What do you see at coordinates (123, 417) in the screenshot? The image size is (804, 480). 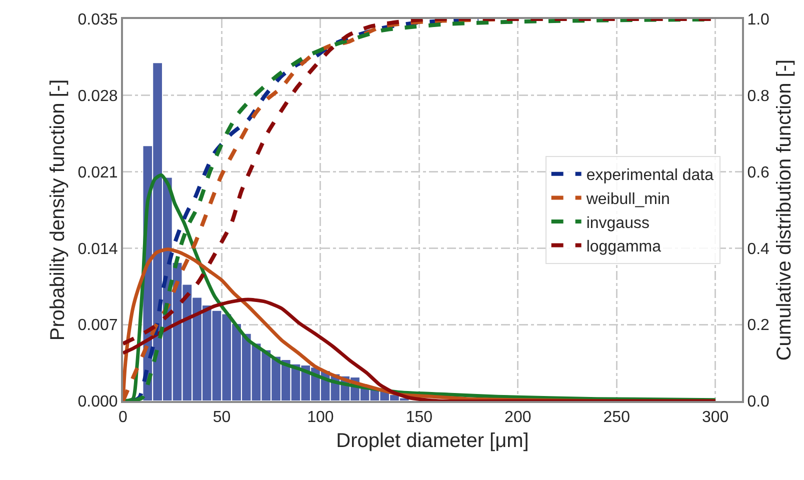 I see `x-tick-label: 0` at bounding box center [123, 417].